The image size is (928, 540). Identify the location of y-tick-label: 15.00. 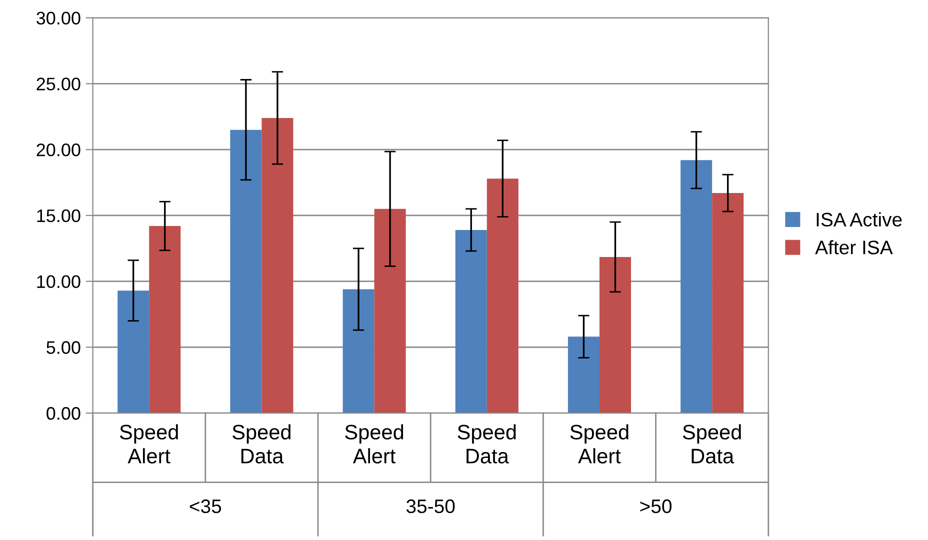
(58, 215).